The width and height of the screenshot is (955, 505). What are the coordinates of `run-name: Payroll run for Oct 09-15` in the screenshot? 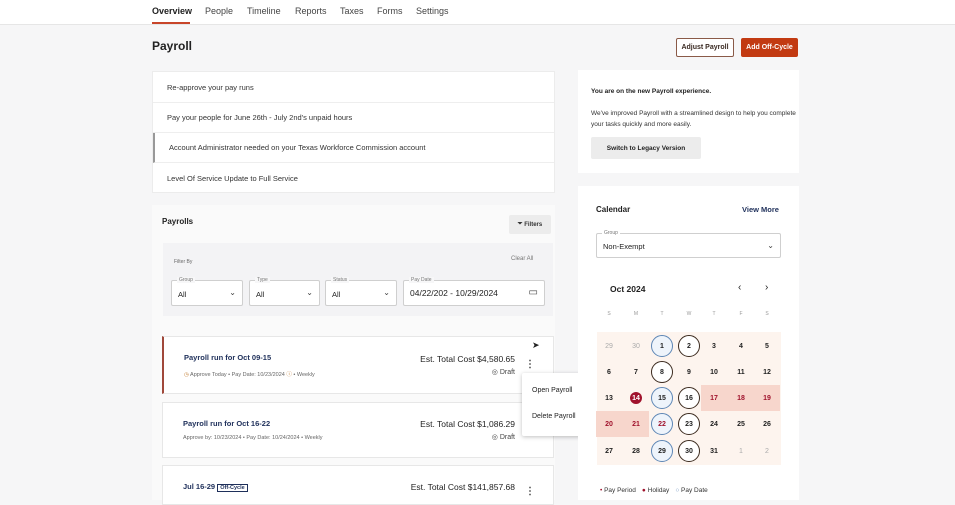 It's located at (228, 357).